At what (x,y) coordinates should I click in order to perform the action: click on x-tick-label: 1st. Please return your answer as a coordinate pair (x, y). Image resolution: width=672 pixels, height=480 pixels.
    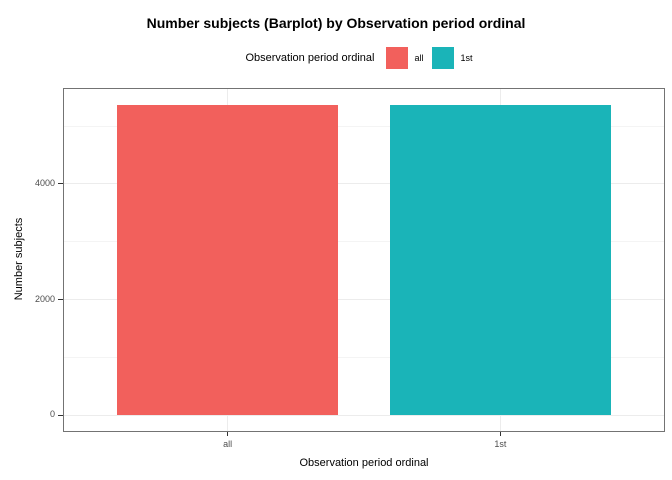
    Looking at the image, I should click on (500, 444).